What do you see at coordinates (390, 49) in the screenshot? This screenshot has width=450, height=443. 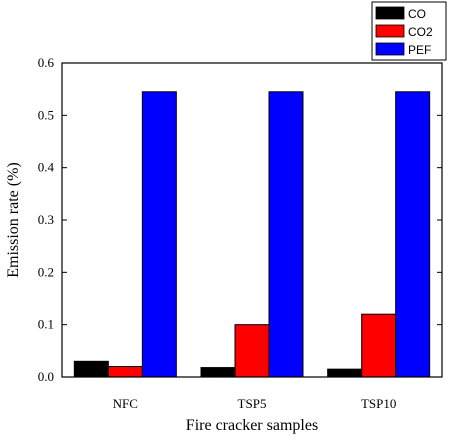 I see `legend-swatch-pef` at bounding box center [390, 49].